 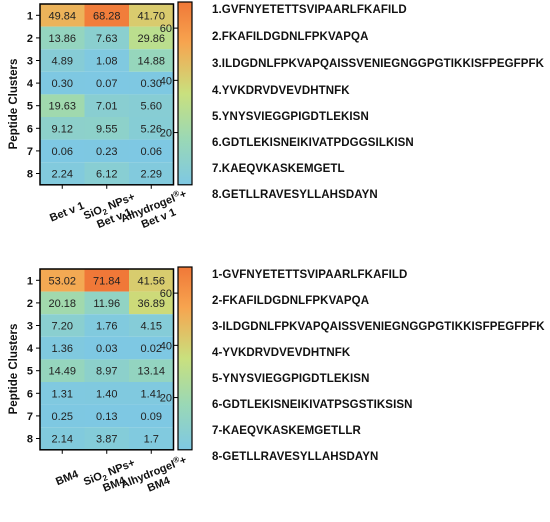 What do you see at coordinates (106, 304) in the screenshot?
I see `cell-value-label: 11.96` at bounding box center [106, 304].